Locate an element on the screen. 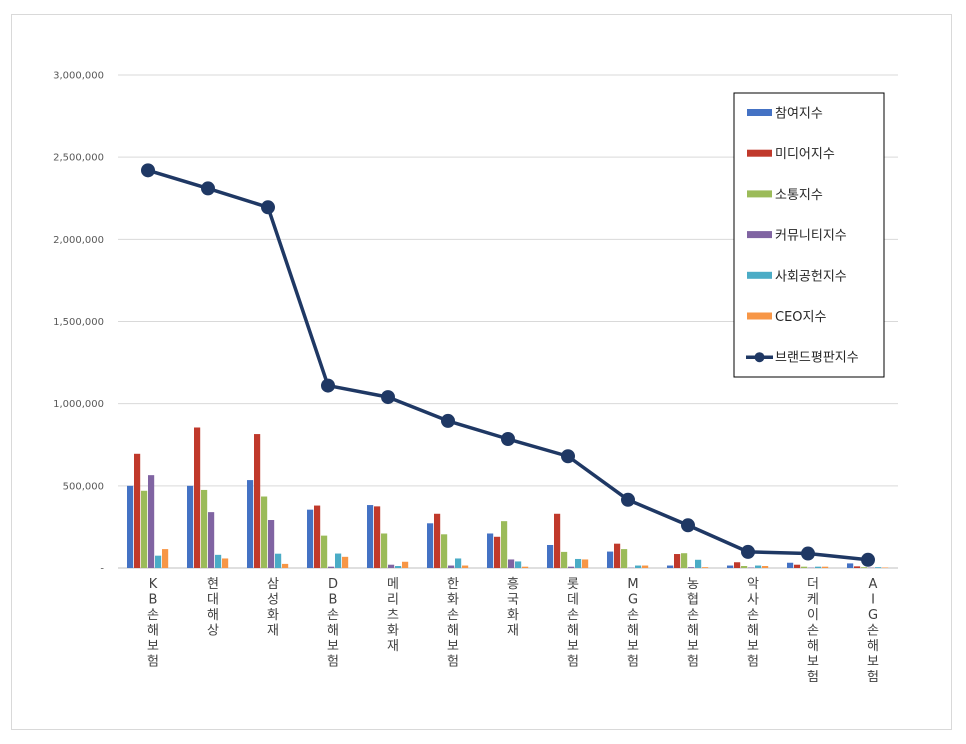 This screenshot has width=966, height=744. legend-label: 참여지수 is located at coordinates (799, 114).